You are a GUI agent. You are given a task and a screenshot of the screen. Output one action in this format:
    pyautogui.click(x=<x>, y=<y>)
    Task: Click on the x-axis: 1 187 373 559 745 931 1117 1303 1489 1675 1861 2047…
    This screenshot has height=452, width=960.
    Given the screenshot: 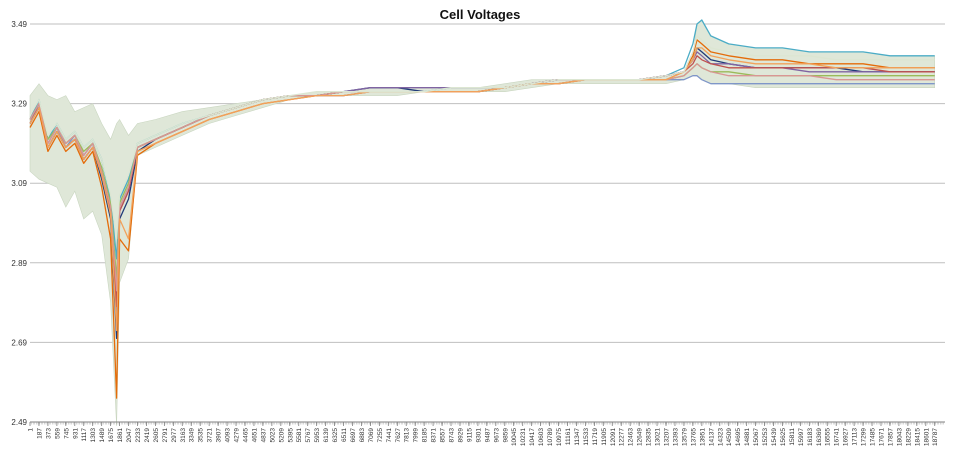 What is the action you would take?
    pyautogui.click(x=486, y=433)
    